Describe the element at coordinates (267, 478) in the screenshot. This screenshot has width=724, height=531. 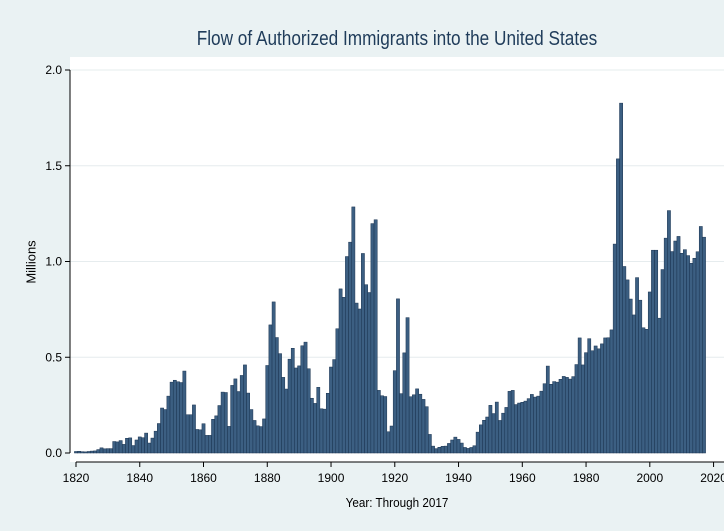
I see `x-tick-label: 1880` at that location.